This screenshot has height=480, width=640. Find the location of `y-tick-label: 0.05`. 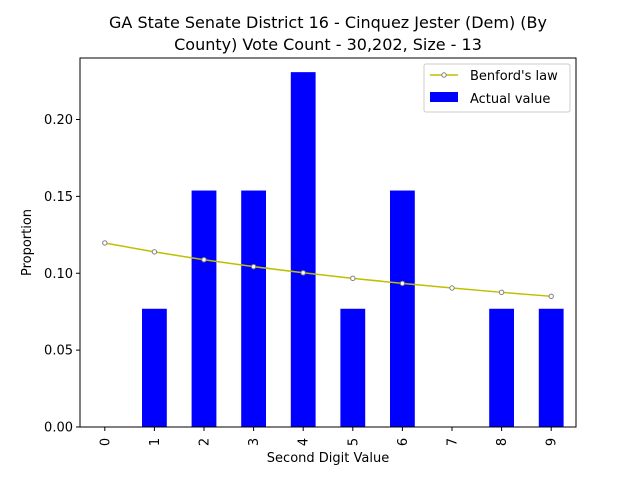

y-tick-label: 0.05 is located at coordinates (58, 351).